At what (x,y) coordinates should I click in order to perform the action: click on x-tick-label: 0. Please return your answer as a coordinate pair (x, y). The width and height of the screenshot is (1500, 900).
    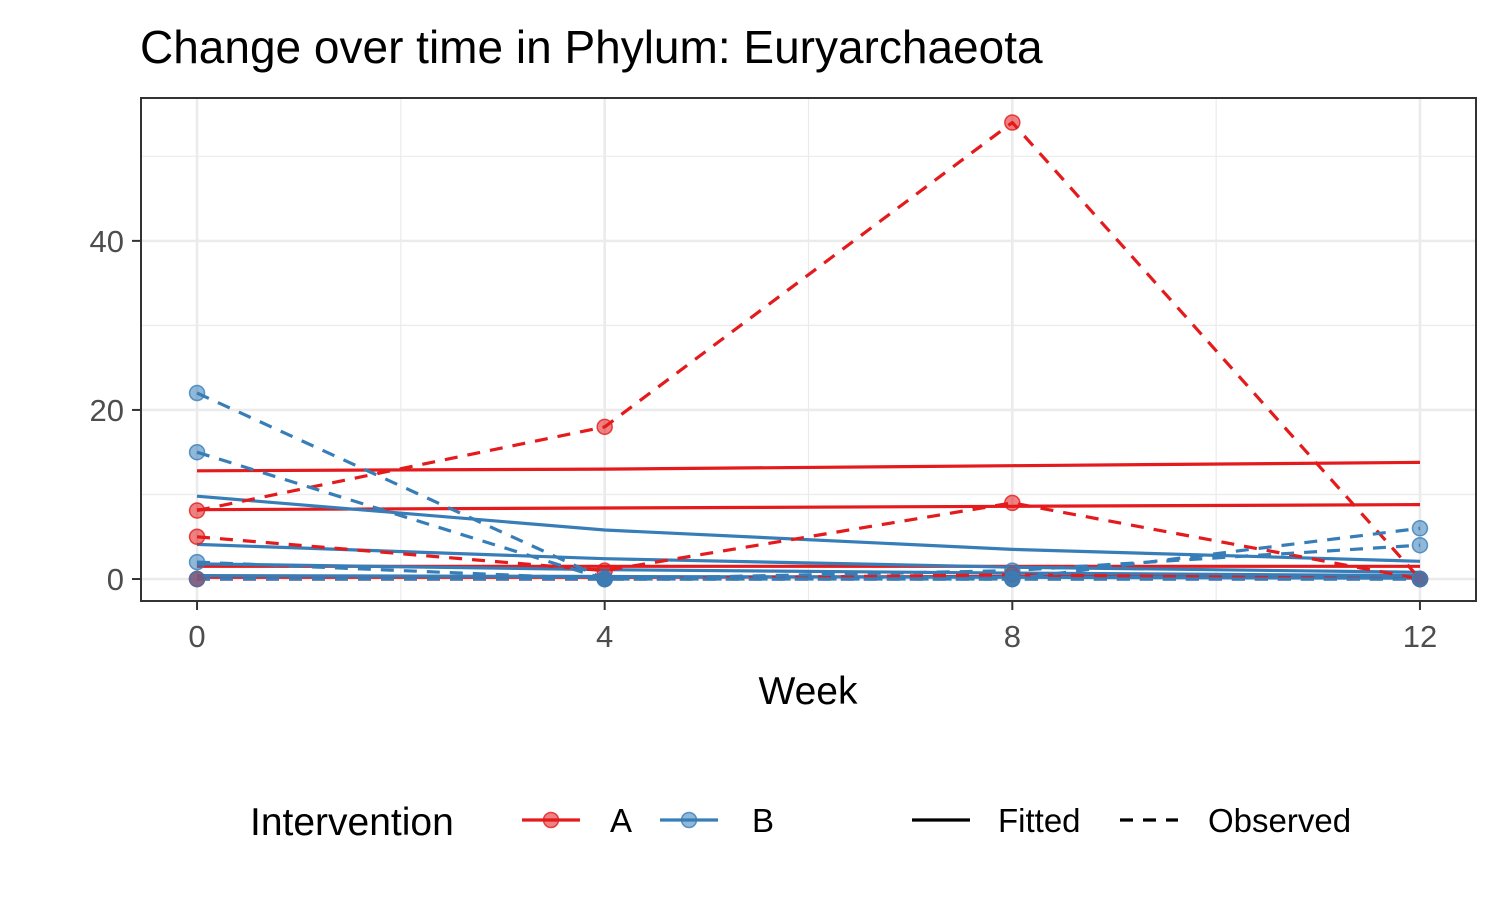
    Looking at the image, I should click on (196, 636).